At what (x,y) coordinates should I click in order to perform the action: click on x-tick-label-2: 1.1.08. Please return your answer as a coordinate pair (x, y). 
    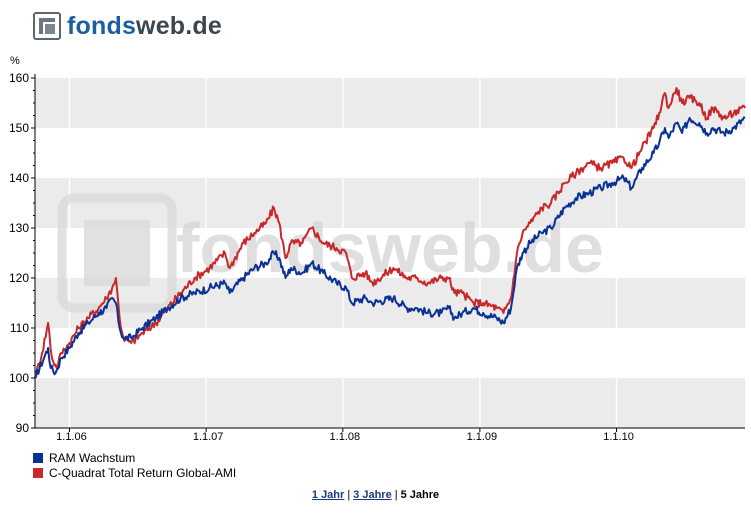
    Looking at the image, I should click on (345, 435).